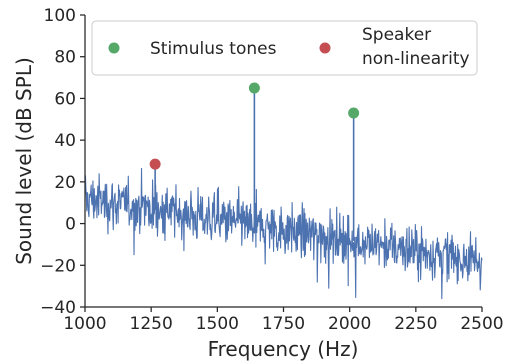 The height and width of the screenshot is (362, 512). What do you see at coordinates (65, 58) in the screenshot?
I see `y-tick-label: 80` at bounding box center [65, 58].